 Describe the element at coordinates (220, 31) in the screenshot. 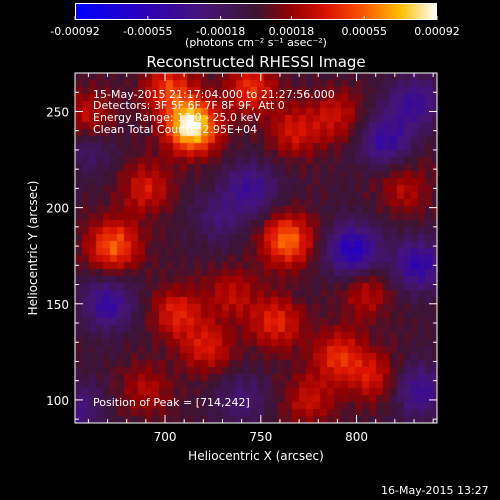

I see `colorbar-tick-label: -0.00018` at that location.